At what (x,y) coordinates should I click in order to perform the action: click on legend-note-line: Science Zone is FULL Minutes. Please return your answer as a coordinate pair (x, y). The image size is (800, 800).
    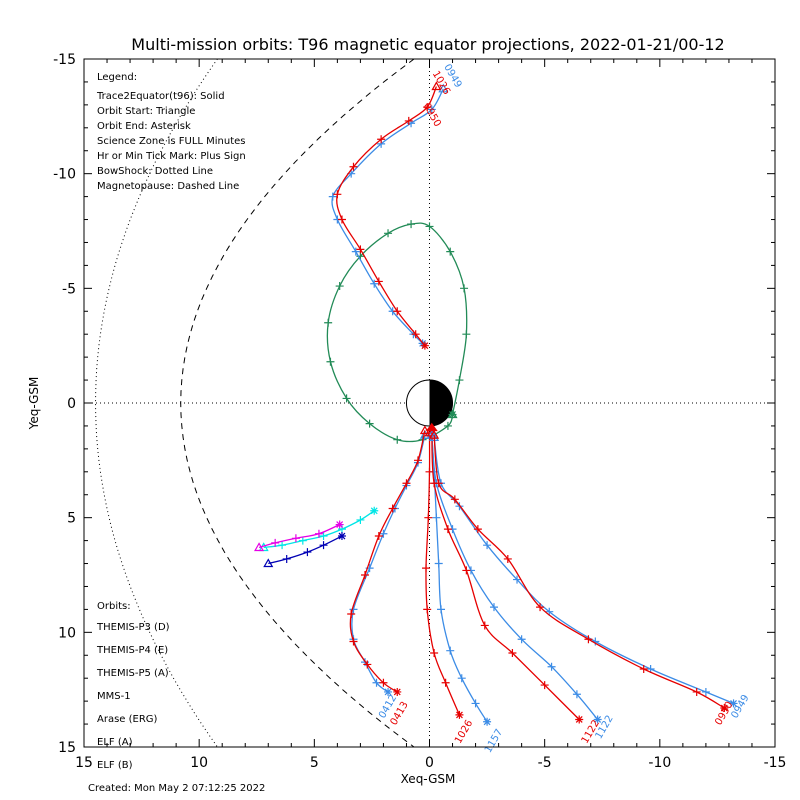
    Looking at the image, I should click on (171, 141).